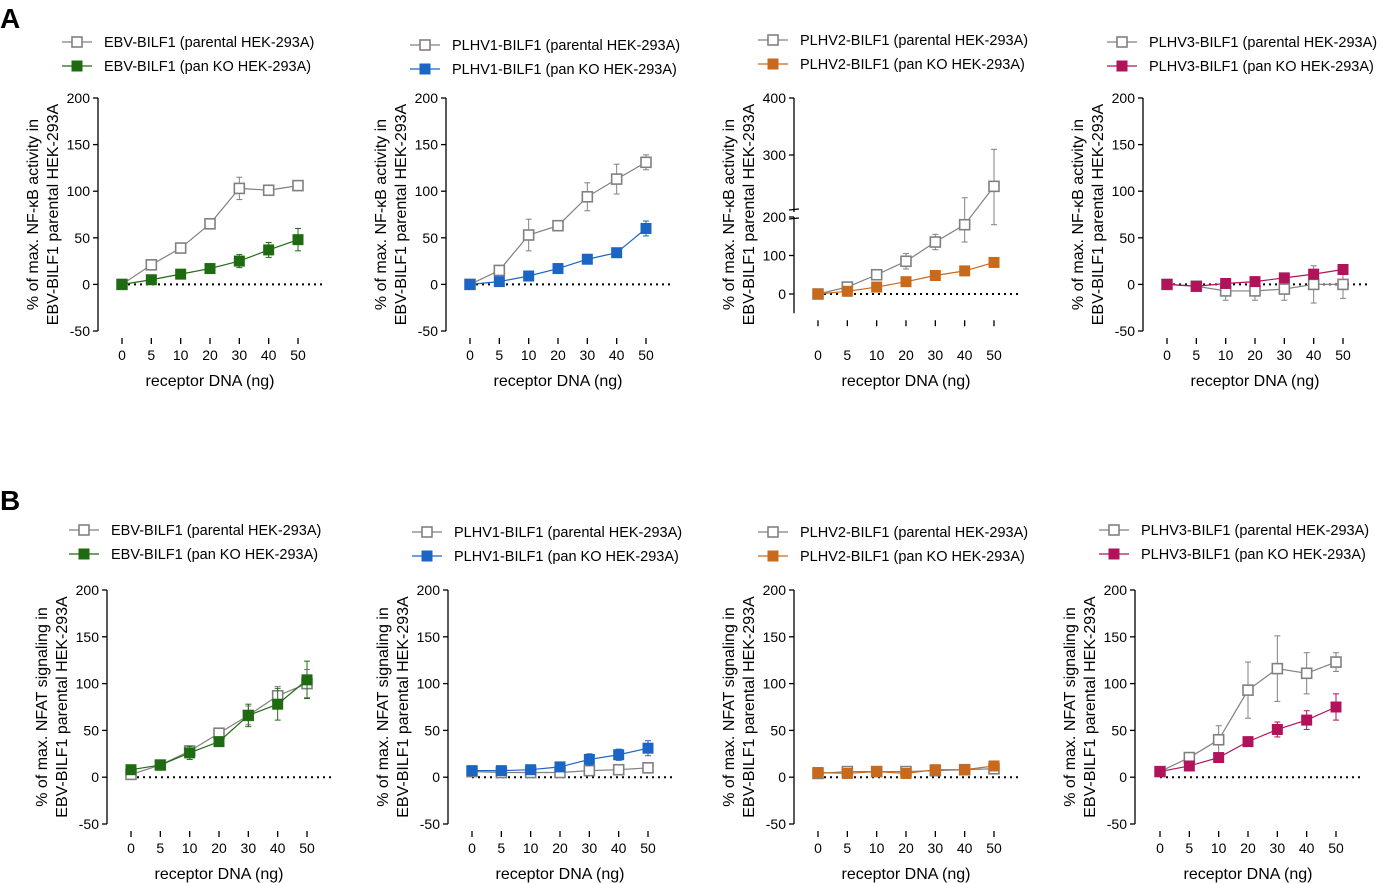 This screenshot has height=883, width=1384. I want to click on axis-break-mark, so click(794, 209).